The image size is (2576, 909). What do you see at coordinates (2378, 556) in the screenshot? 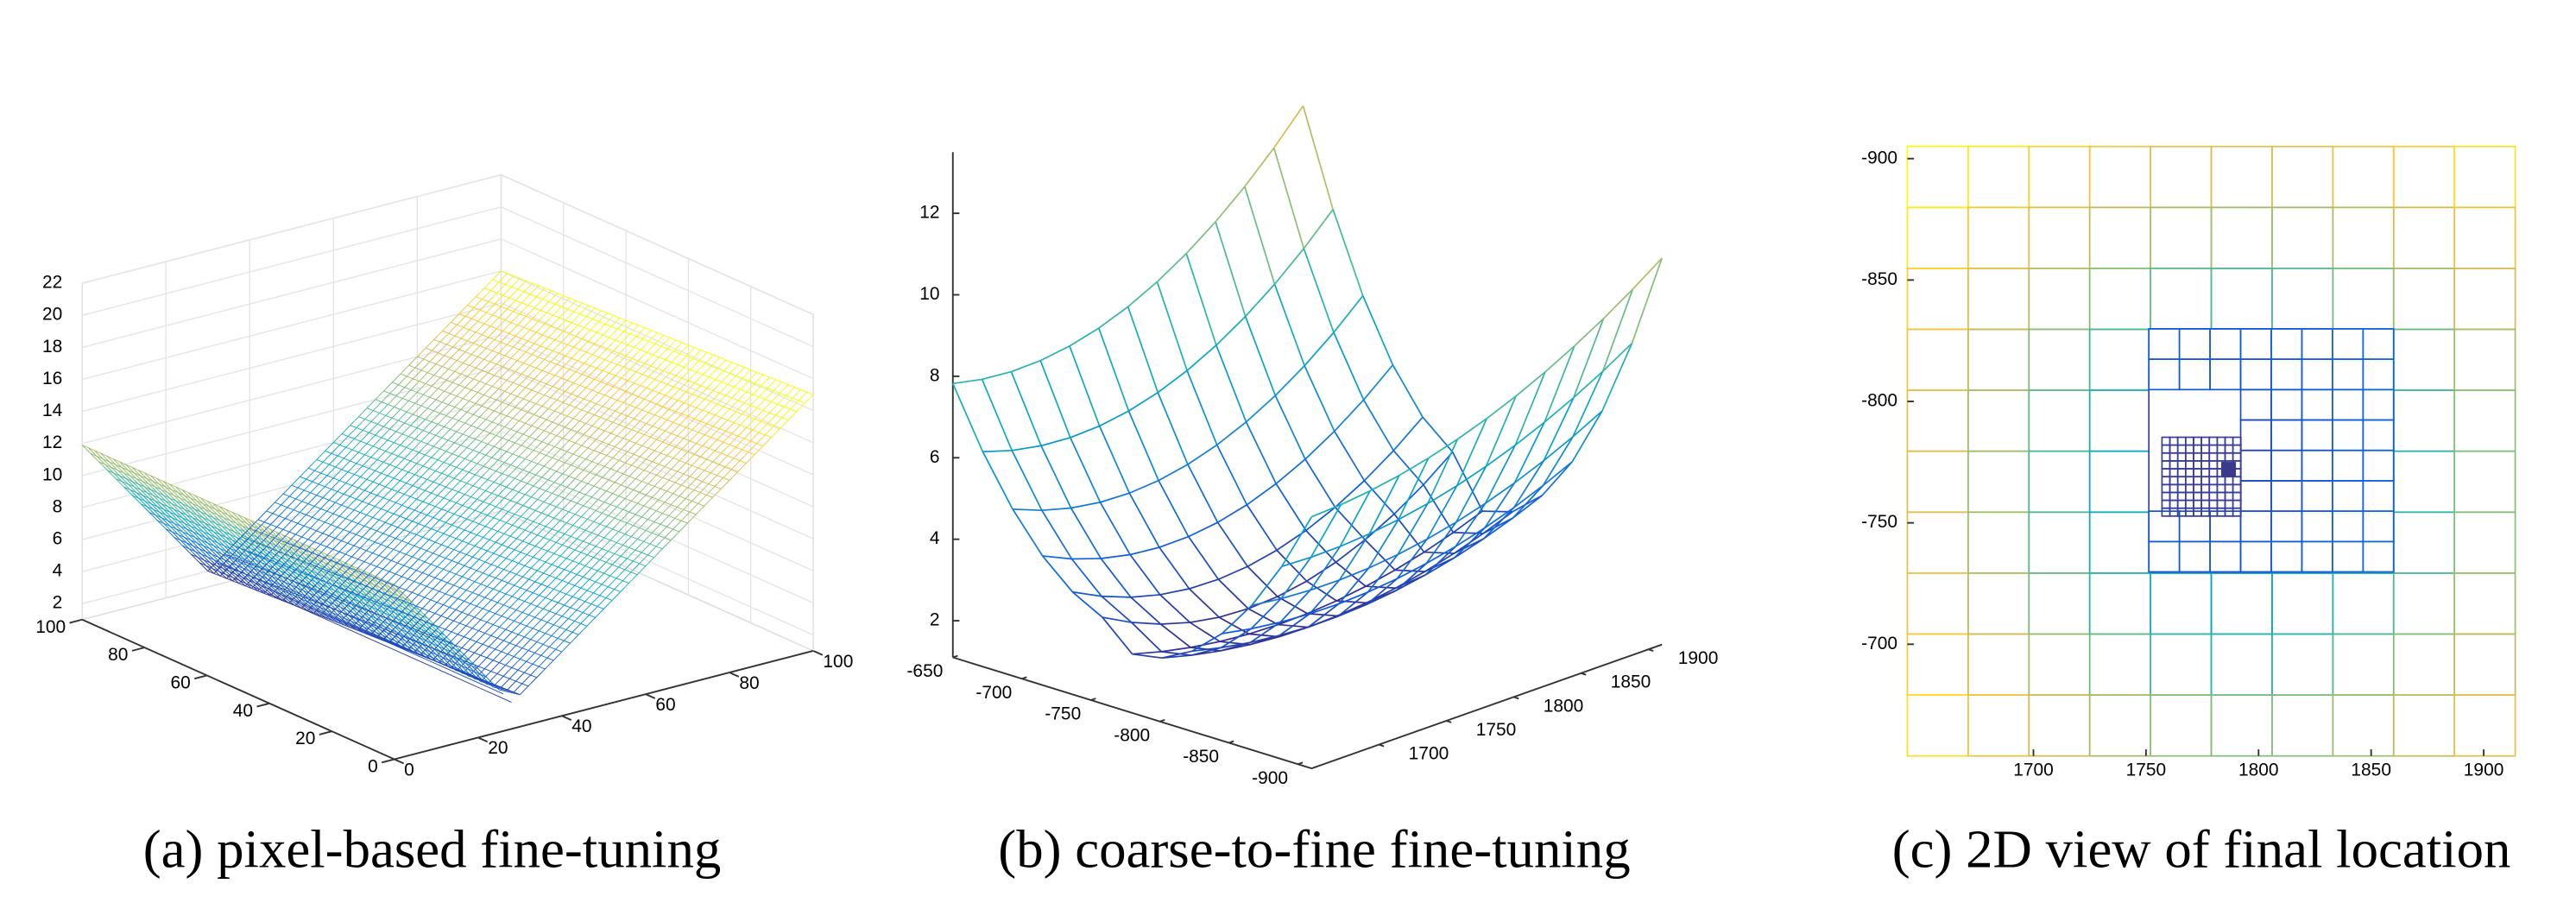
I see `fine-cell` at bounding box center [2378, 556].